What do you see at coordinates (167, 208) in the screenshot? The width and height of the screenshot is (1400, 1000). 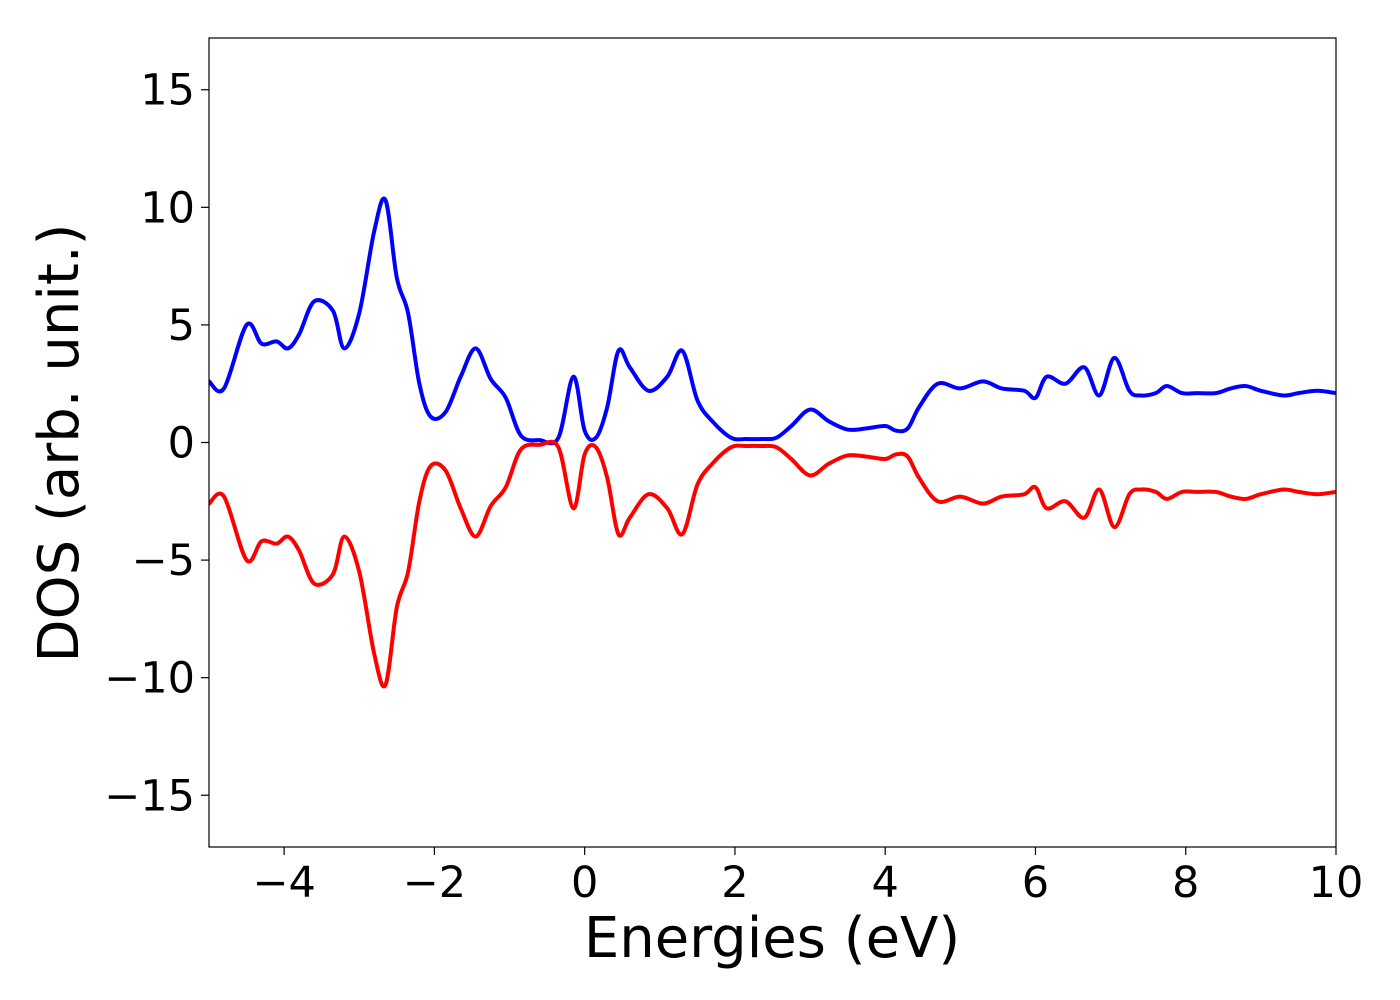 I see `y-tick-label: 10` at bounding box center [167, 208].